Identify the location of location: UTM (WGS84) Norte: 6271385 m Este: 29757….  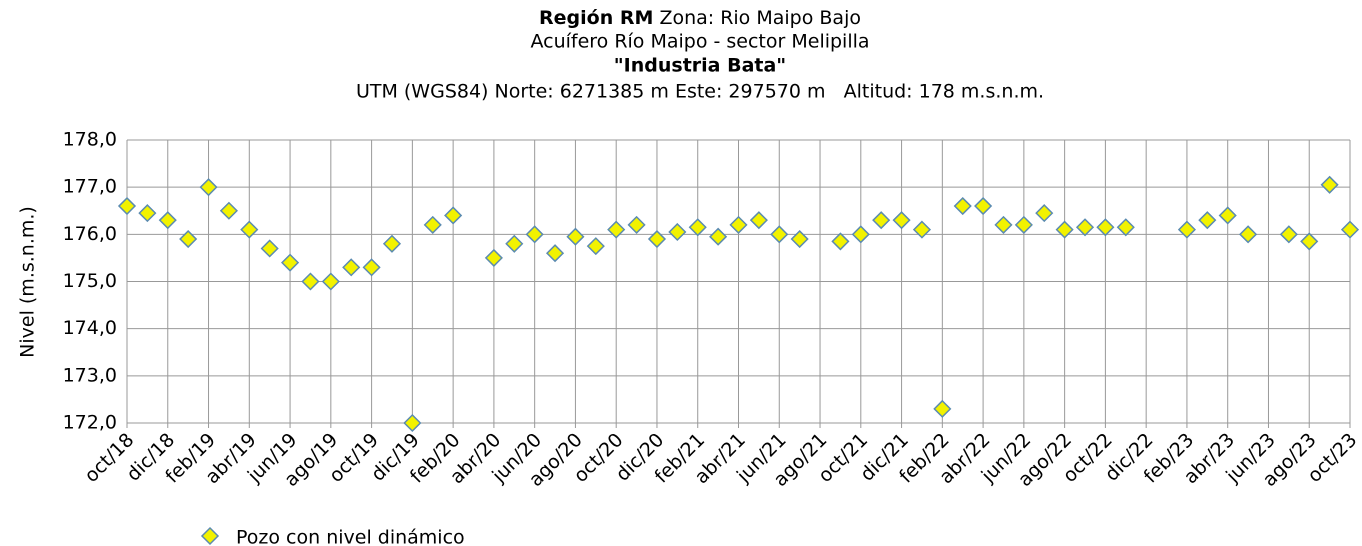
(700, 92).